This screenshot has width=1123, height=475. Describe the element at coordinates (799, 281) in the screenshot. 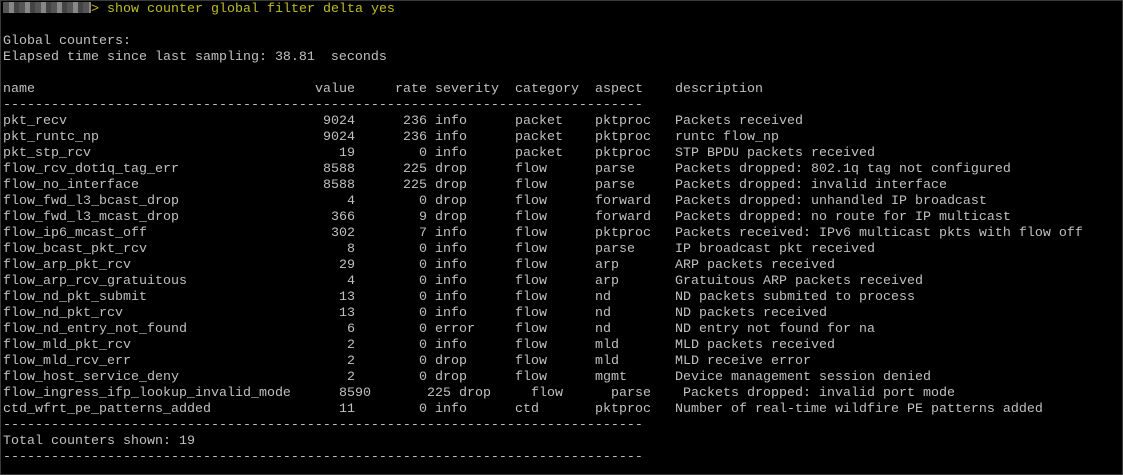

I see `cell-description: Gratuitous ARP packets received` at that location.